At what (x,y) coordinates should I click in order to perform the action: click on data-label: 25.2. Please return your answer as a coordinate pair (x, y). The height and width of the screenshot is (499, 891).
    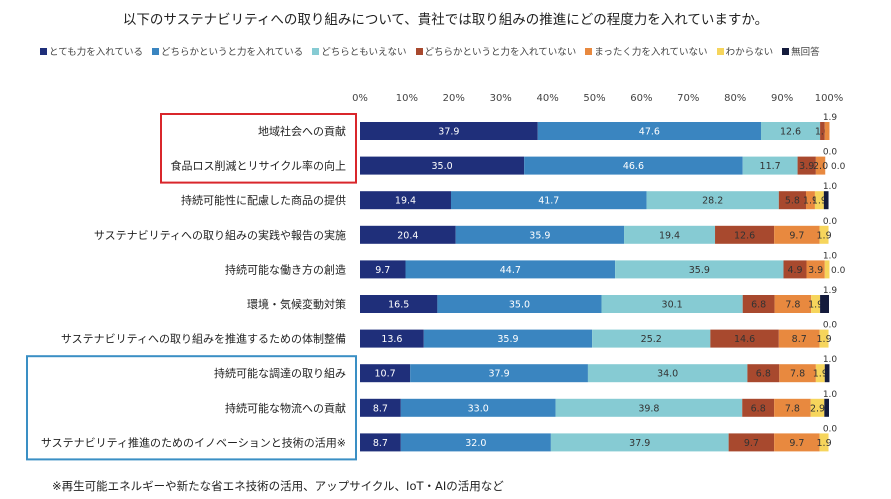
    Looking at the image, I should click on (651, 339).